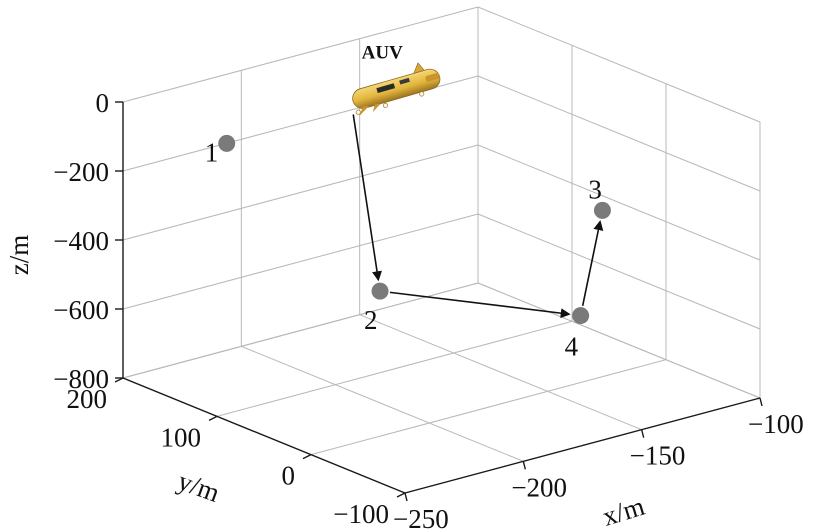  Describe the element at coordinates (595, 189) in the screenshot. I see `waypoint-label: 3` at that location.